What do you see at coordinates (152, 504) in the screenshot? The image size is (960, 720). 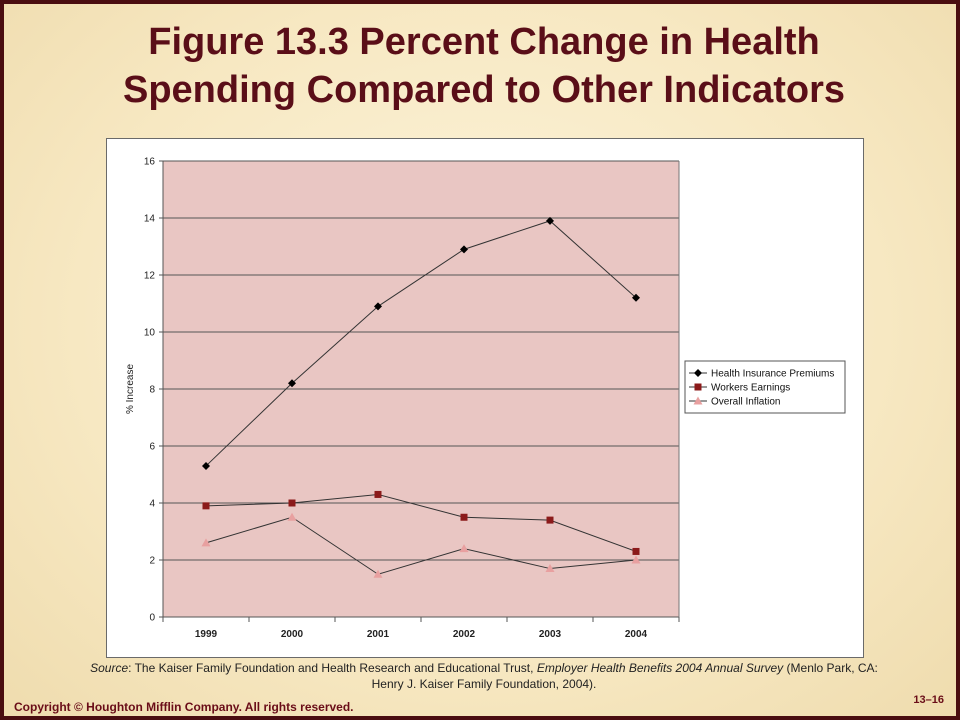 I see `y-tick-label: 4` at bounding box center [152, 504].